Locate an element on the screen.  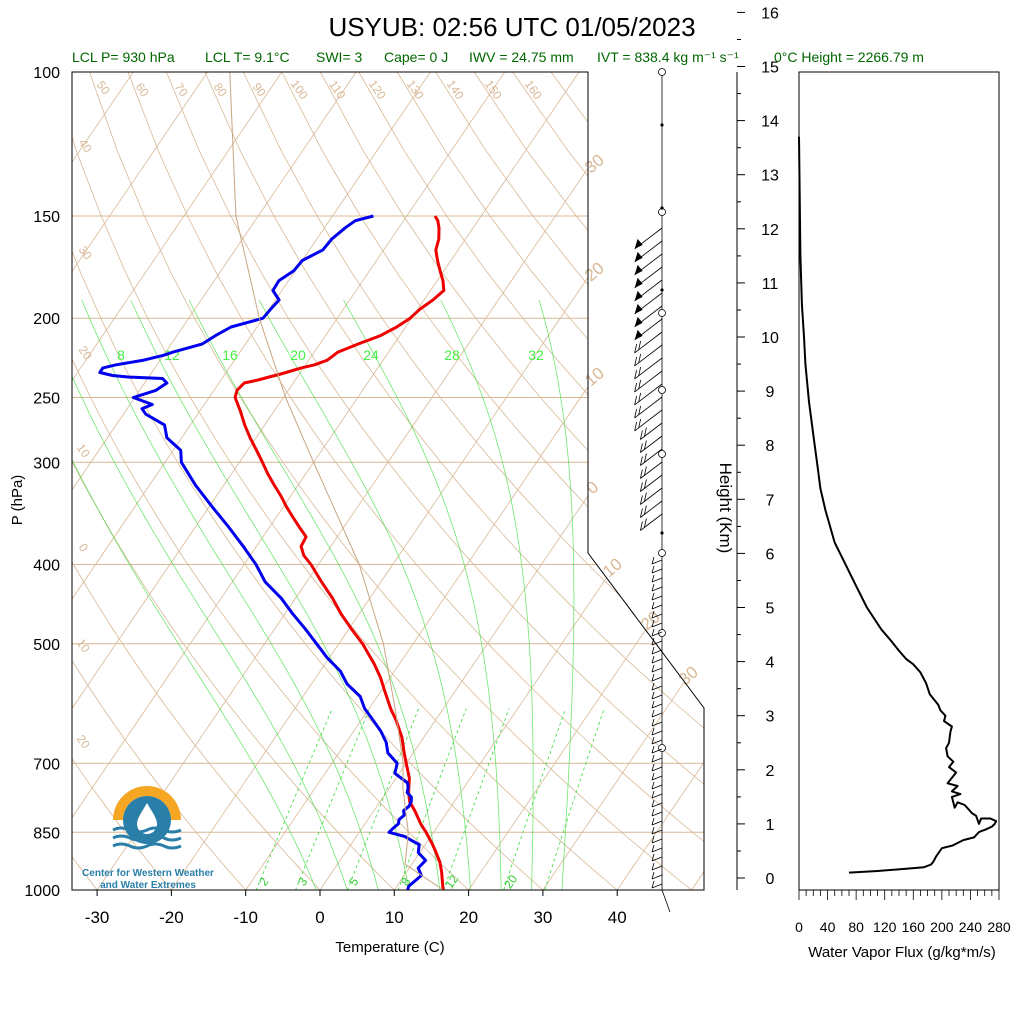
wind-axis-tail is located at coordinates (666, 901).